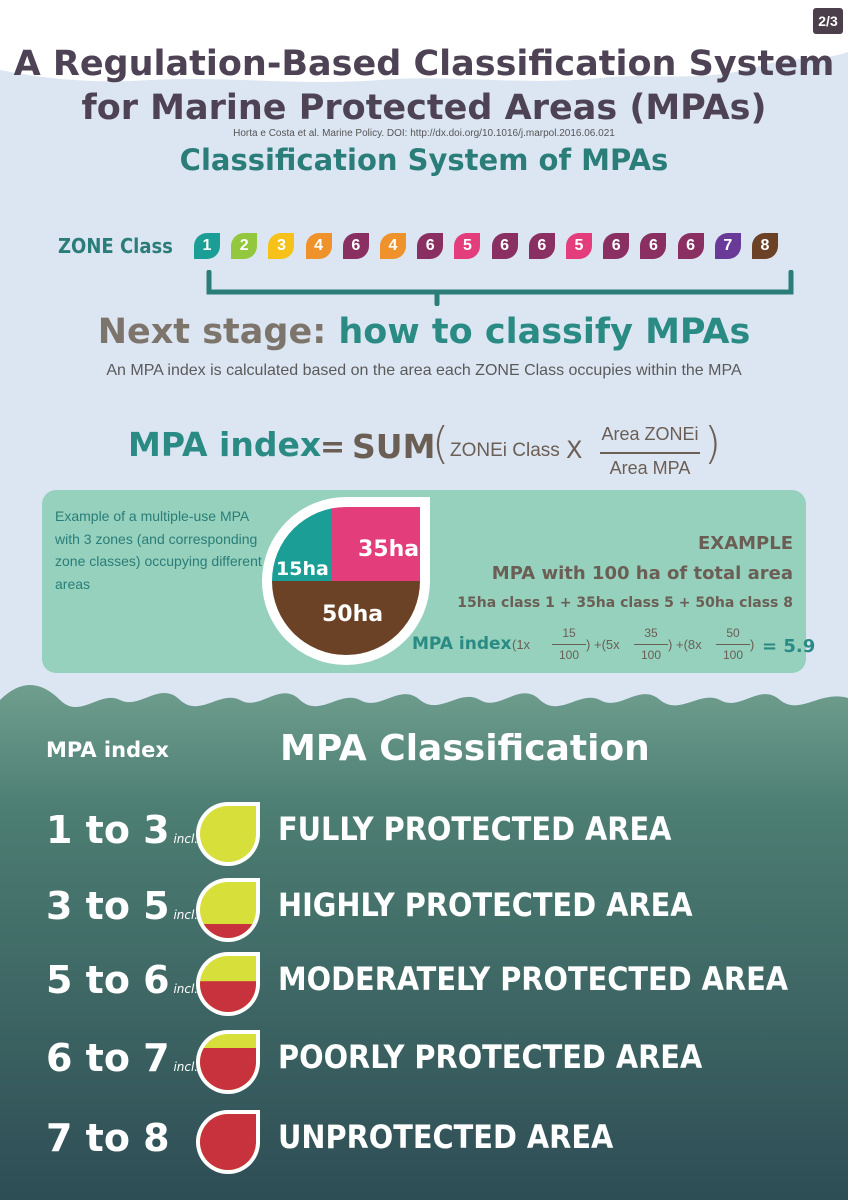 This screenshot has height=1200, width=848. I want to click on mpa-index-range: 5 to 6 incl., so click(122, 980).